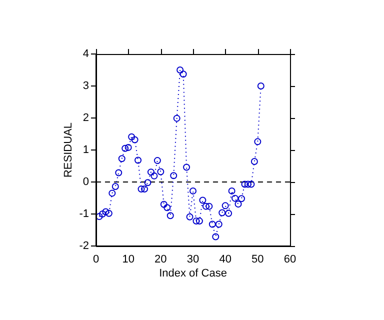 The height and width of the screenshot is (320, 384). I want to click on x-tick-label: 60, so click(290, 260).